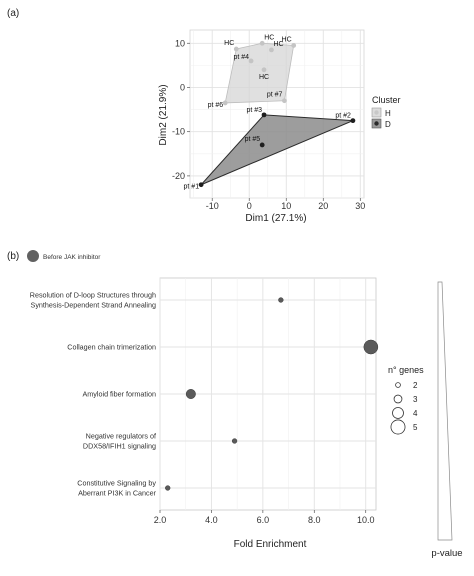 The image size is (474, 576). I want to click on pca-point-label: pt #7, so click(275, 95).